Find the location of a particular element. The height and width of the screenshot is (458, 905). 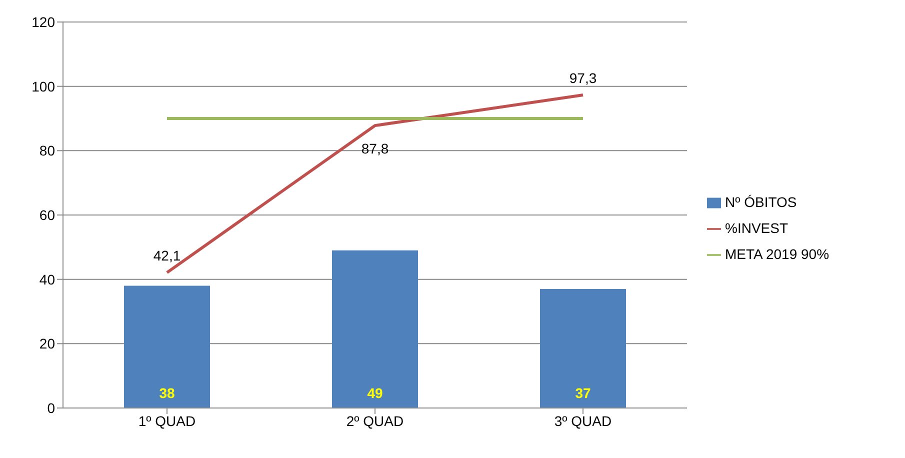

data-label: 37 is located at coordinates (583, 393).